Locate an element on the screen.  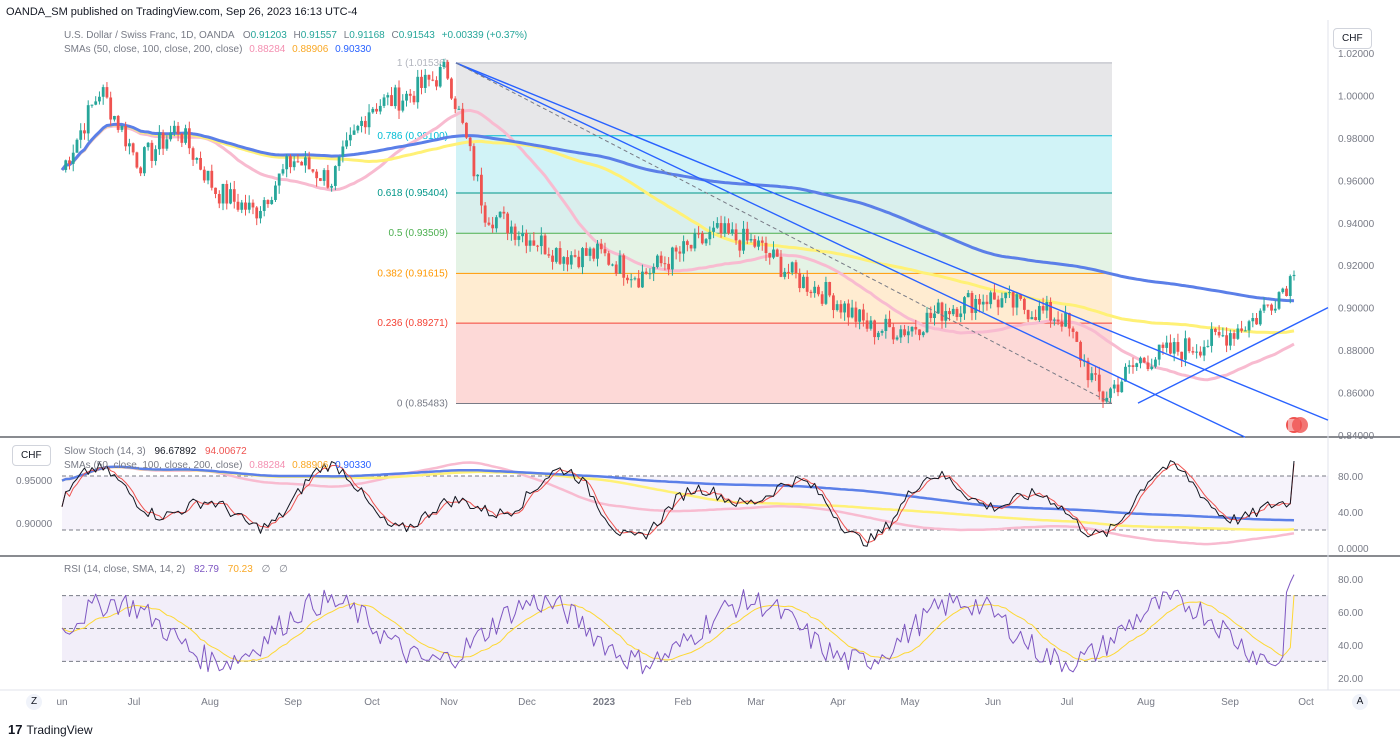
price-tick-label: 0.88000 is located at coordinates (1356, 351).